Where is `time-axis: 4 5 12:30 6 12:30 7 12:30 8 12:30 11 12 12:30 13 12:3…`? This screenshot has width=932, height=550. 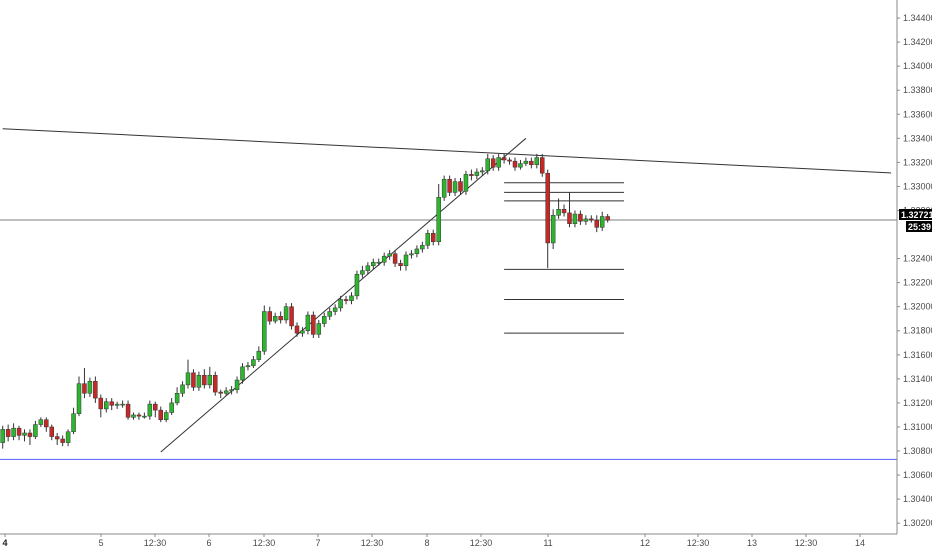 time-axis: 4 5 12:30 6 12:30 7 12:30 8 12:30 11 12 12:30 13 12:3… is located at coordinates (433, 541).